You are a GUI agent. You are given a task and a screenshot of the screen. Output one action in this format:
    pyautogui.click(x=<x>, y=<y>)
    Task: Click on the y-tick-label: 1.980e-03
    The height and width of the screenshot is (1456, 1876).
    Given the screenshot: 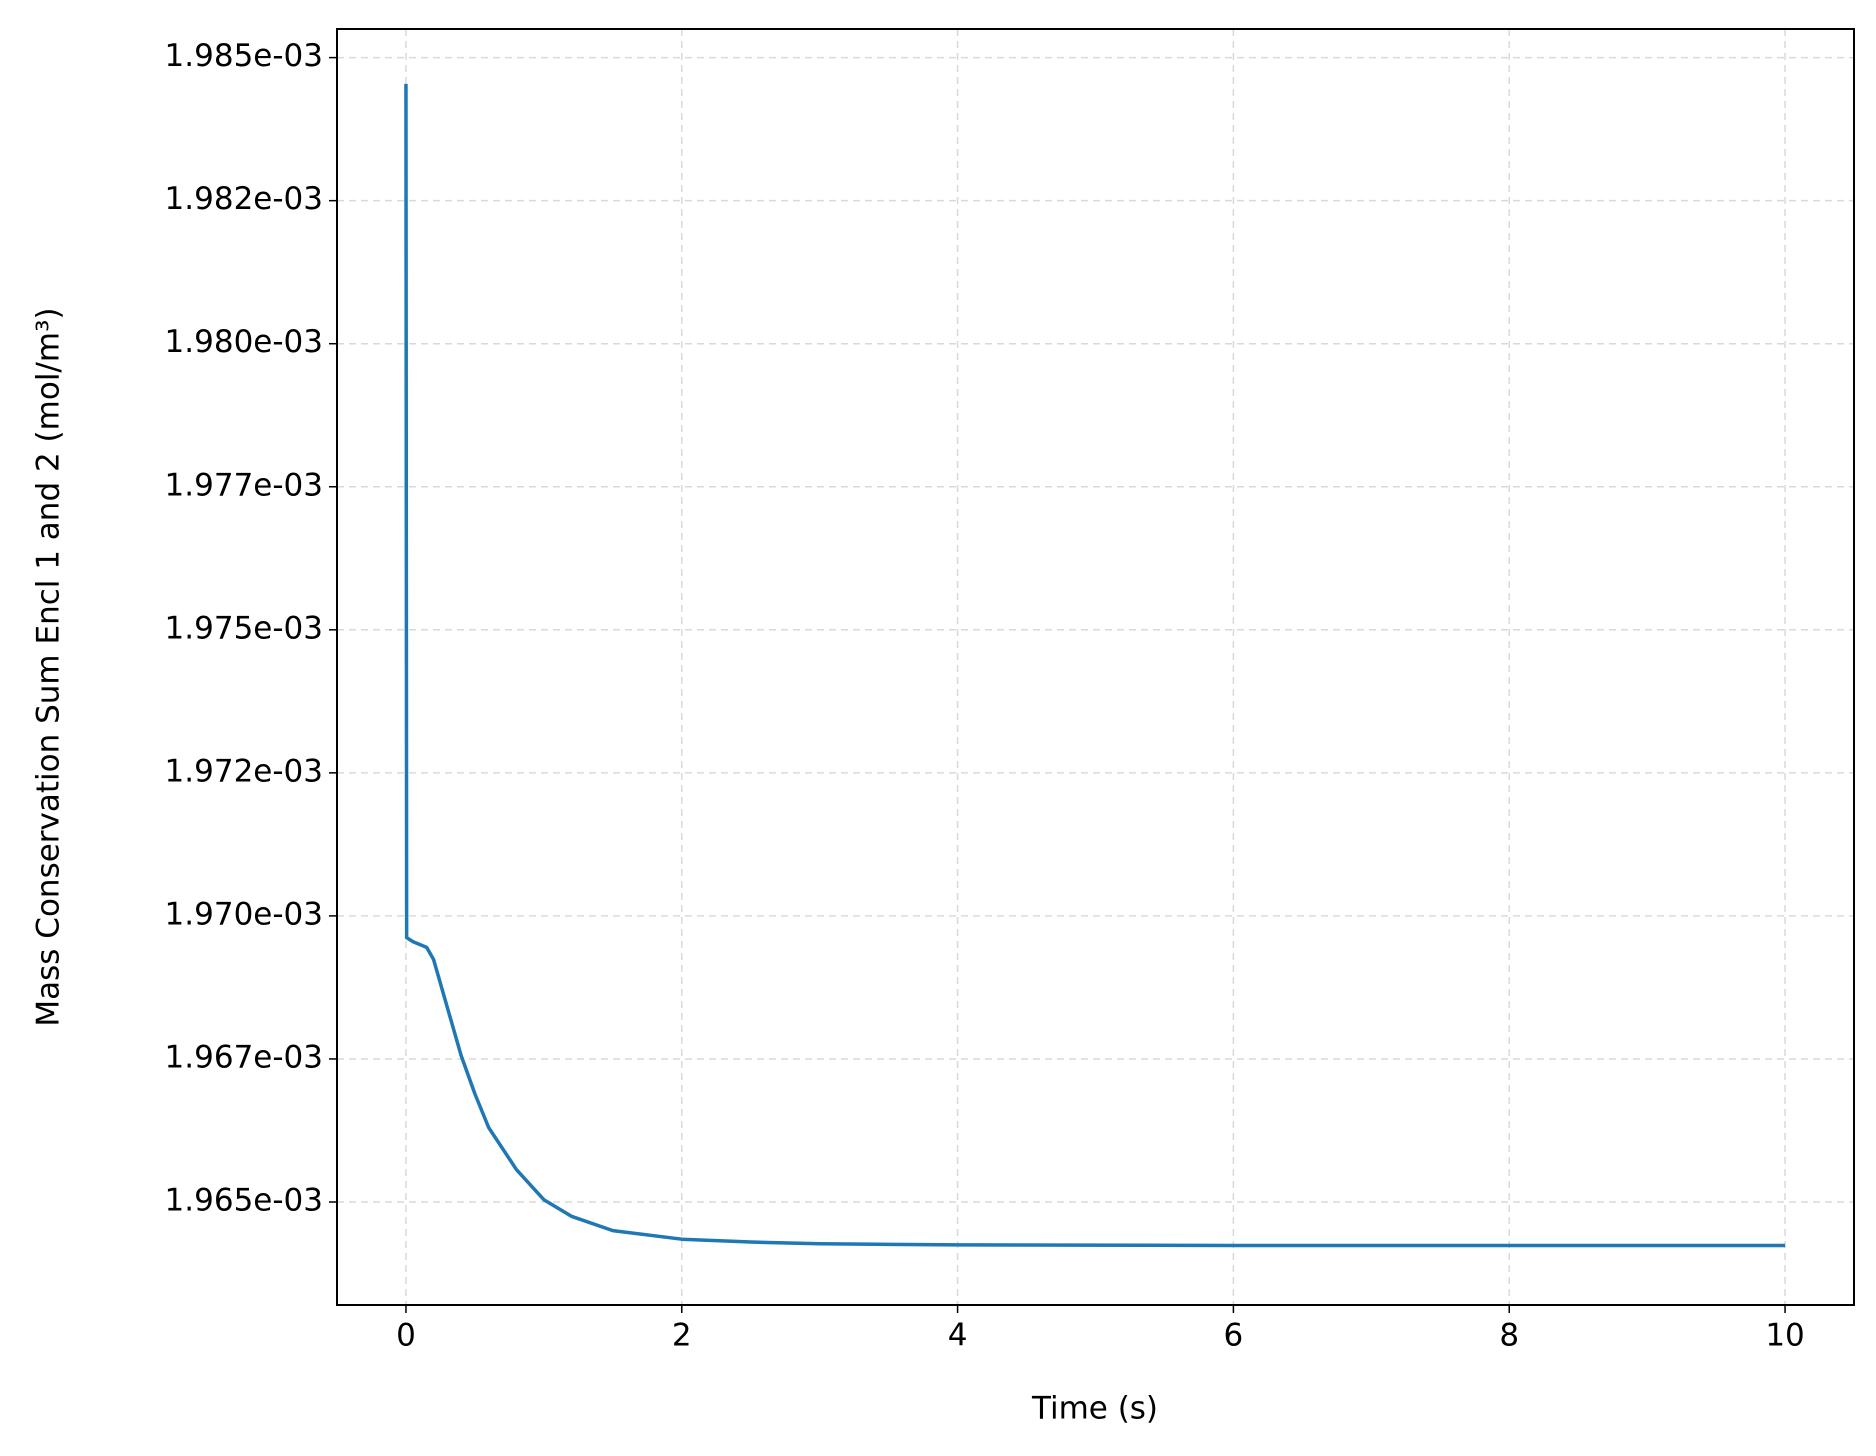 What is the action you would take?
    pyautogui.click(x=244, y=342)
    